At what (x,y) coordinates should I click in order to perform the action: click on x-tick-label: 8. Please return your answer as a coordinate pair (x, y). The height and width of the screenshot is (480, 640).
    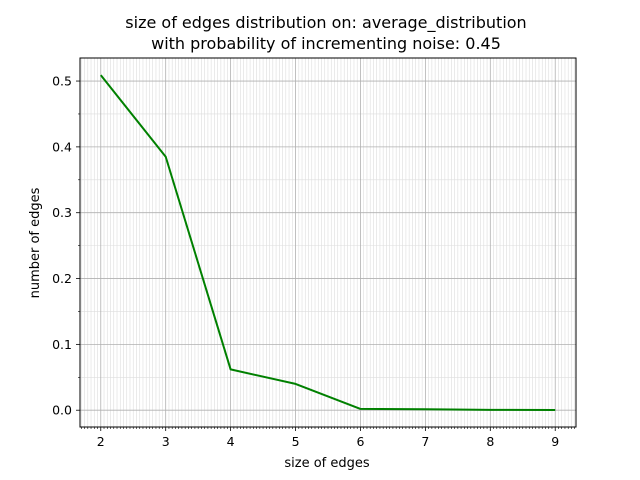
    Looking at the image, I should click on (490, 441).